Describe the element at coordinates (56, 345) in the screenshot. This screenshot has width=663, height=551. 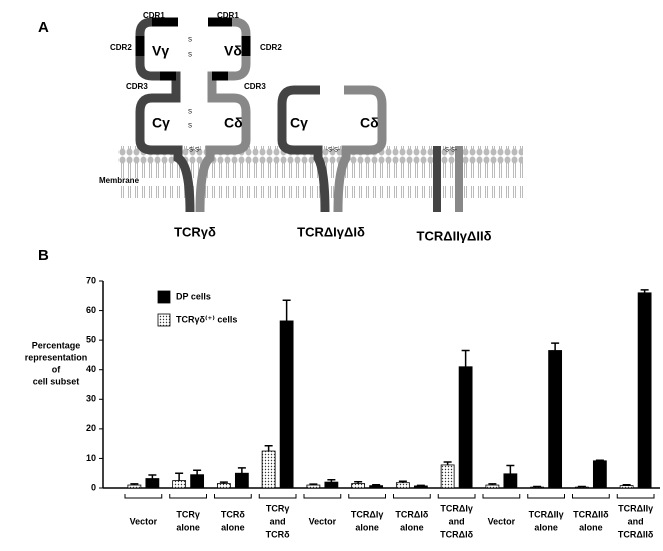
I see `y-axis-label: Percentage` at that location.